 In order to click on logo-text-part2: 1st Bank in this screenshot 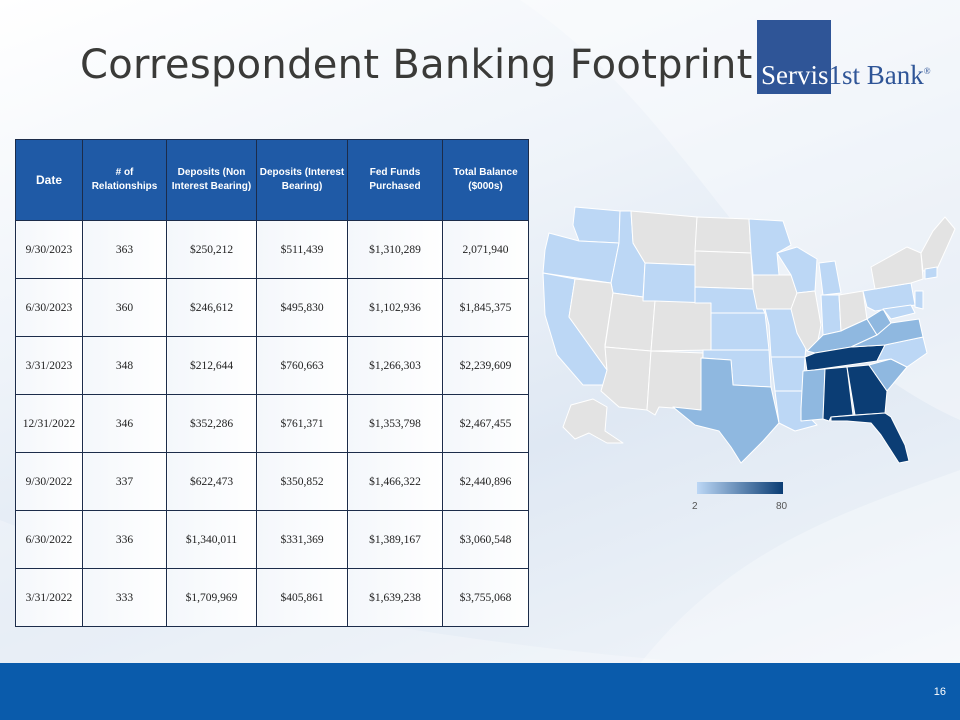, I will do `click(876, 75)`.